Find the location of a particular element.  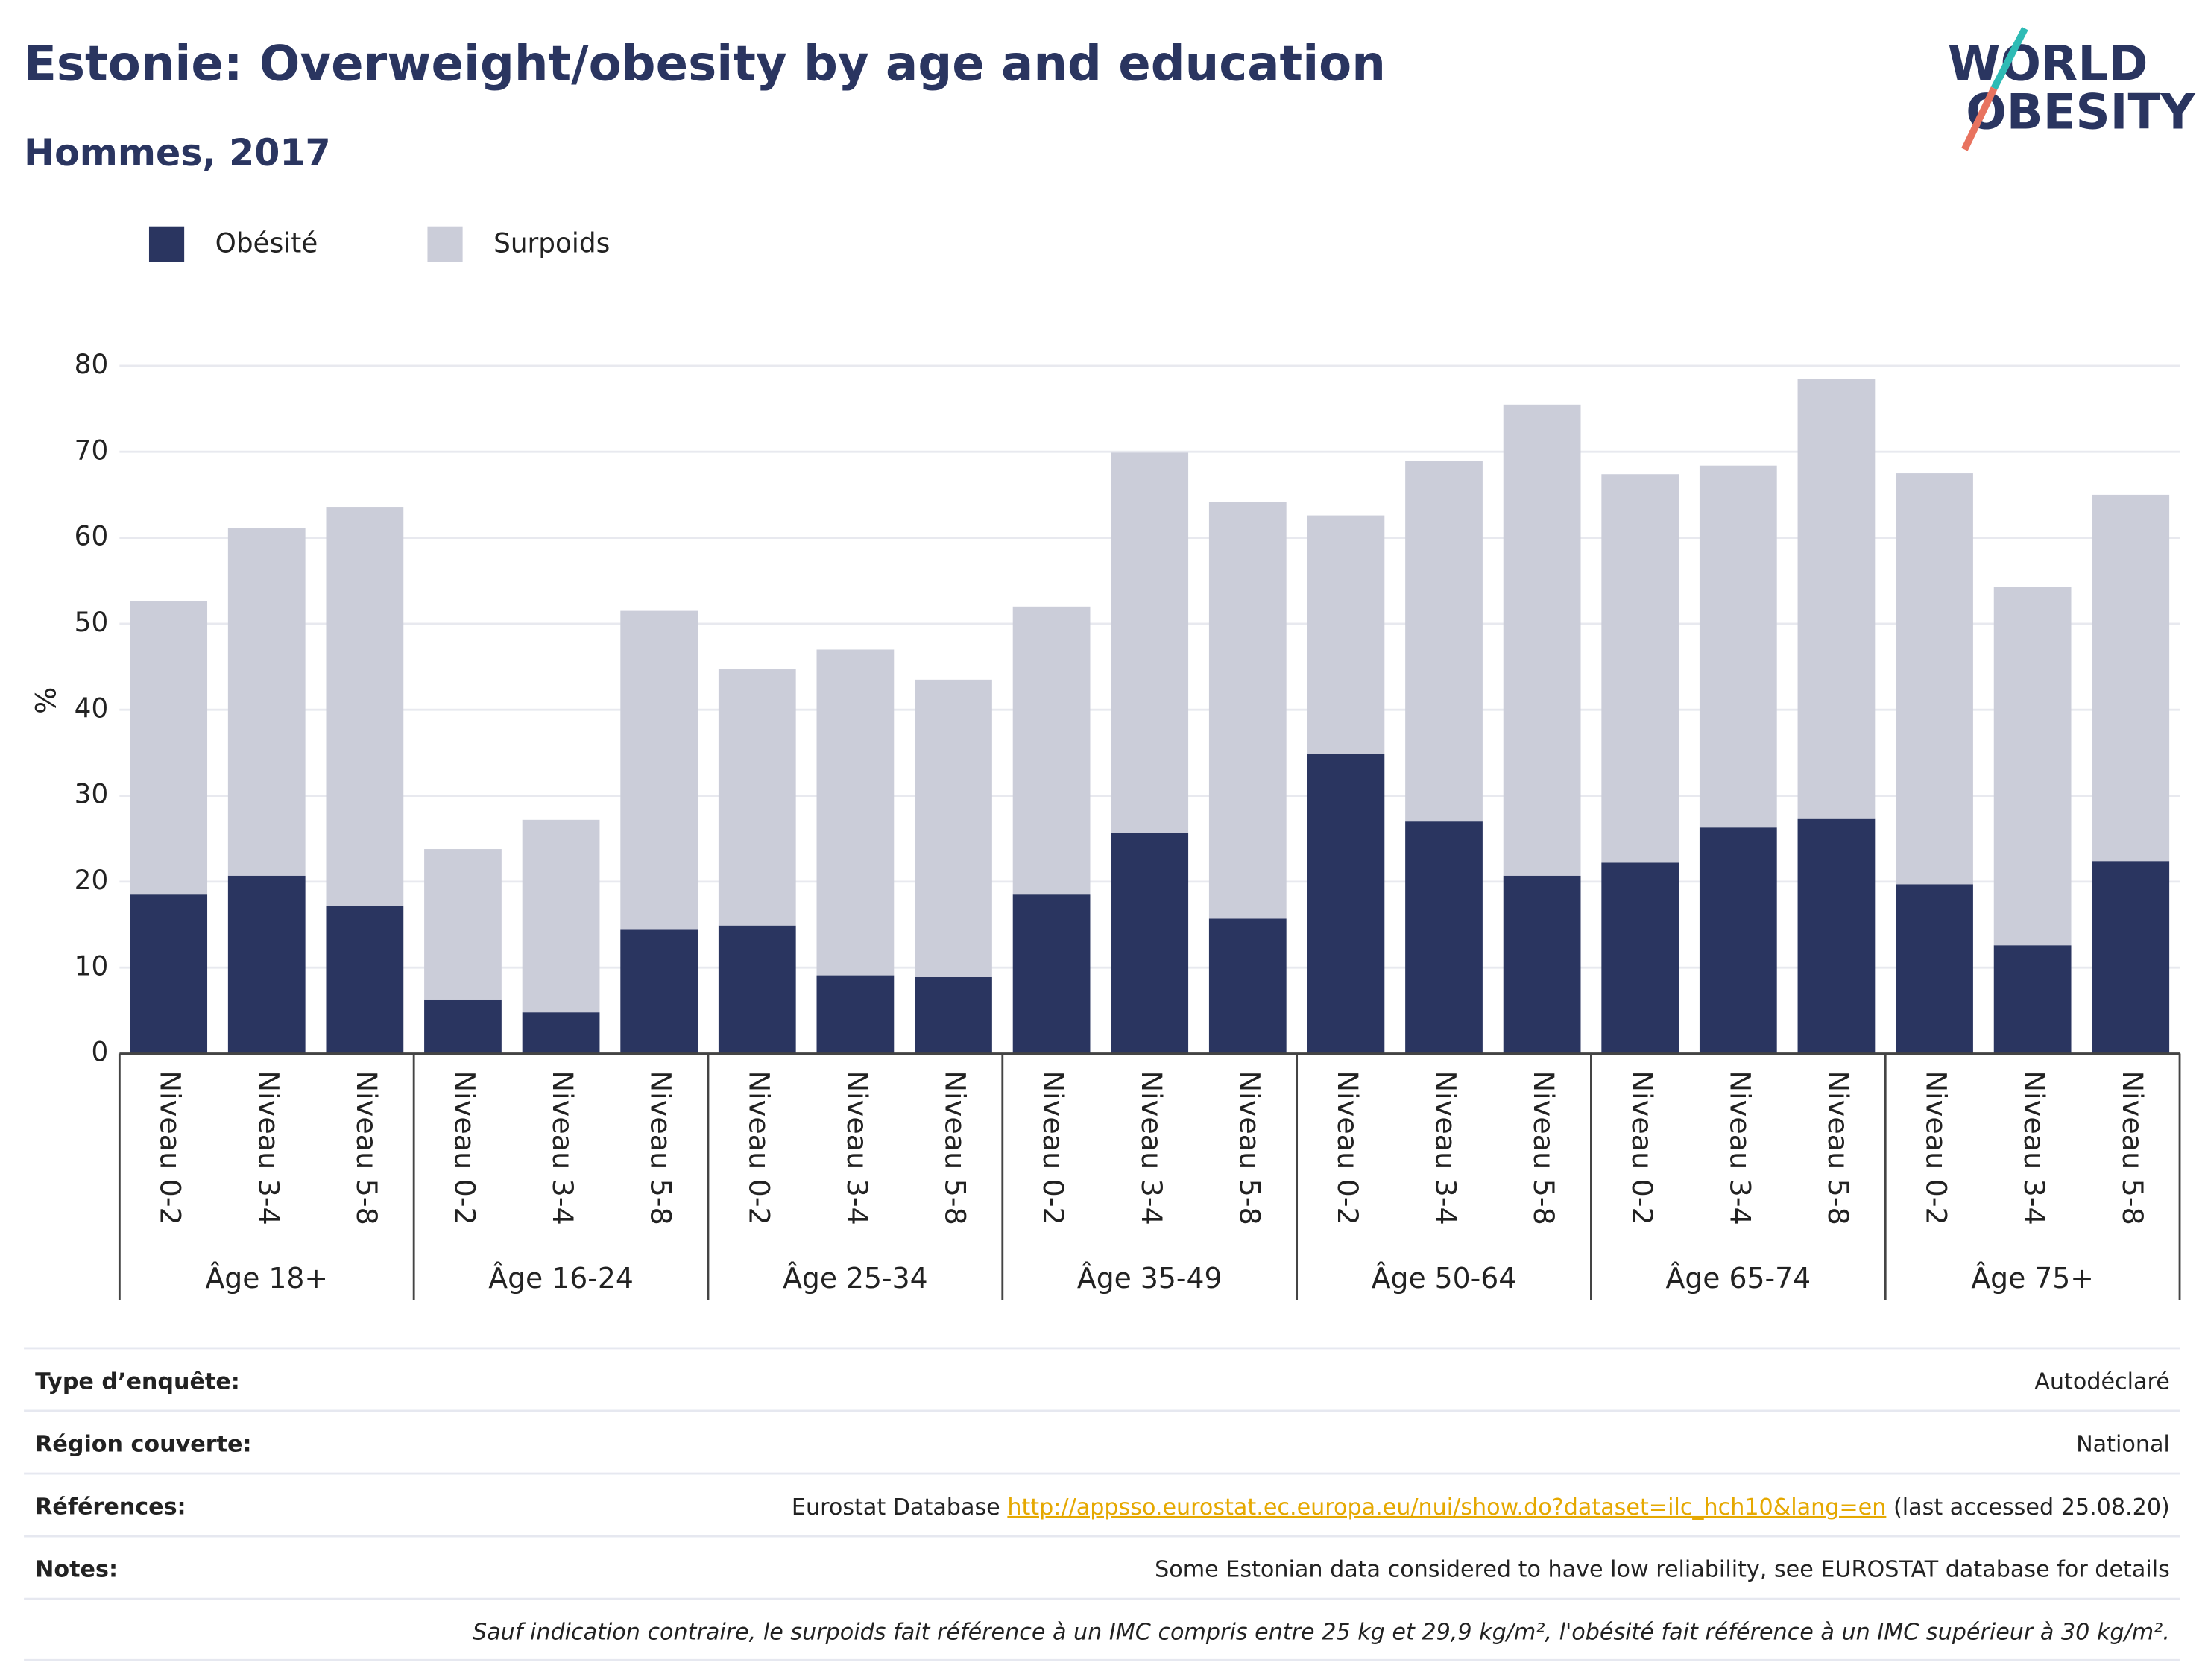

logo-slash-top is located at coordinates (2009, 58).